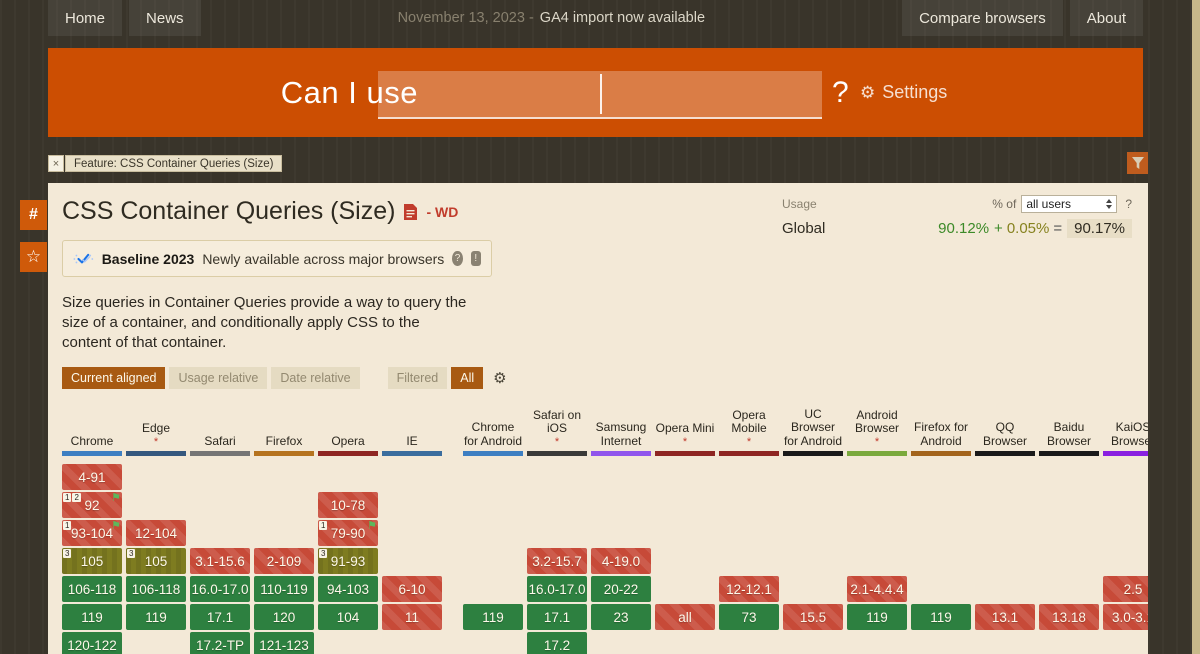 Image resolution: width=1200 pixels, height=654 pixels. Describe the element at coordinates (220, 643) in the screenshot. I see `support-cell: 17.2-TP` at that location.